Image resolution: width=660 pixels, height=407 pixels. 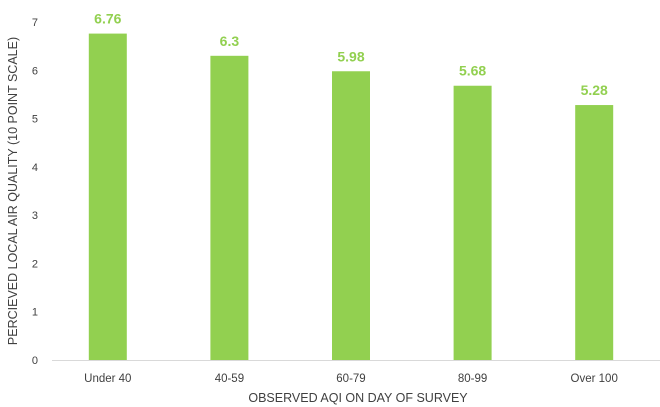 I want to click on y-axis-ticks: 0 1 2 3 4 5 6 7, so click(x=35, y=192).